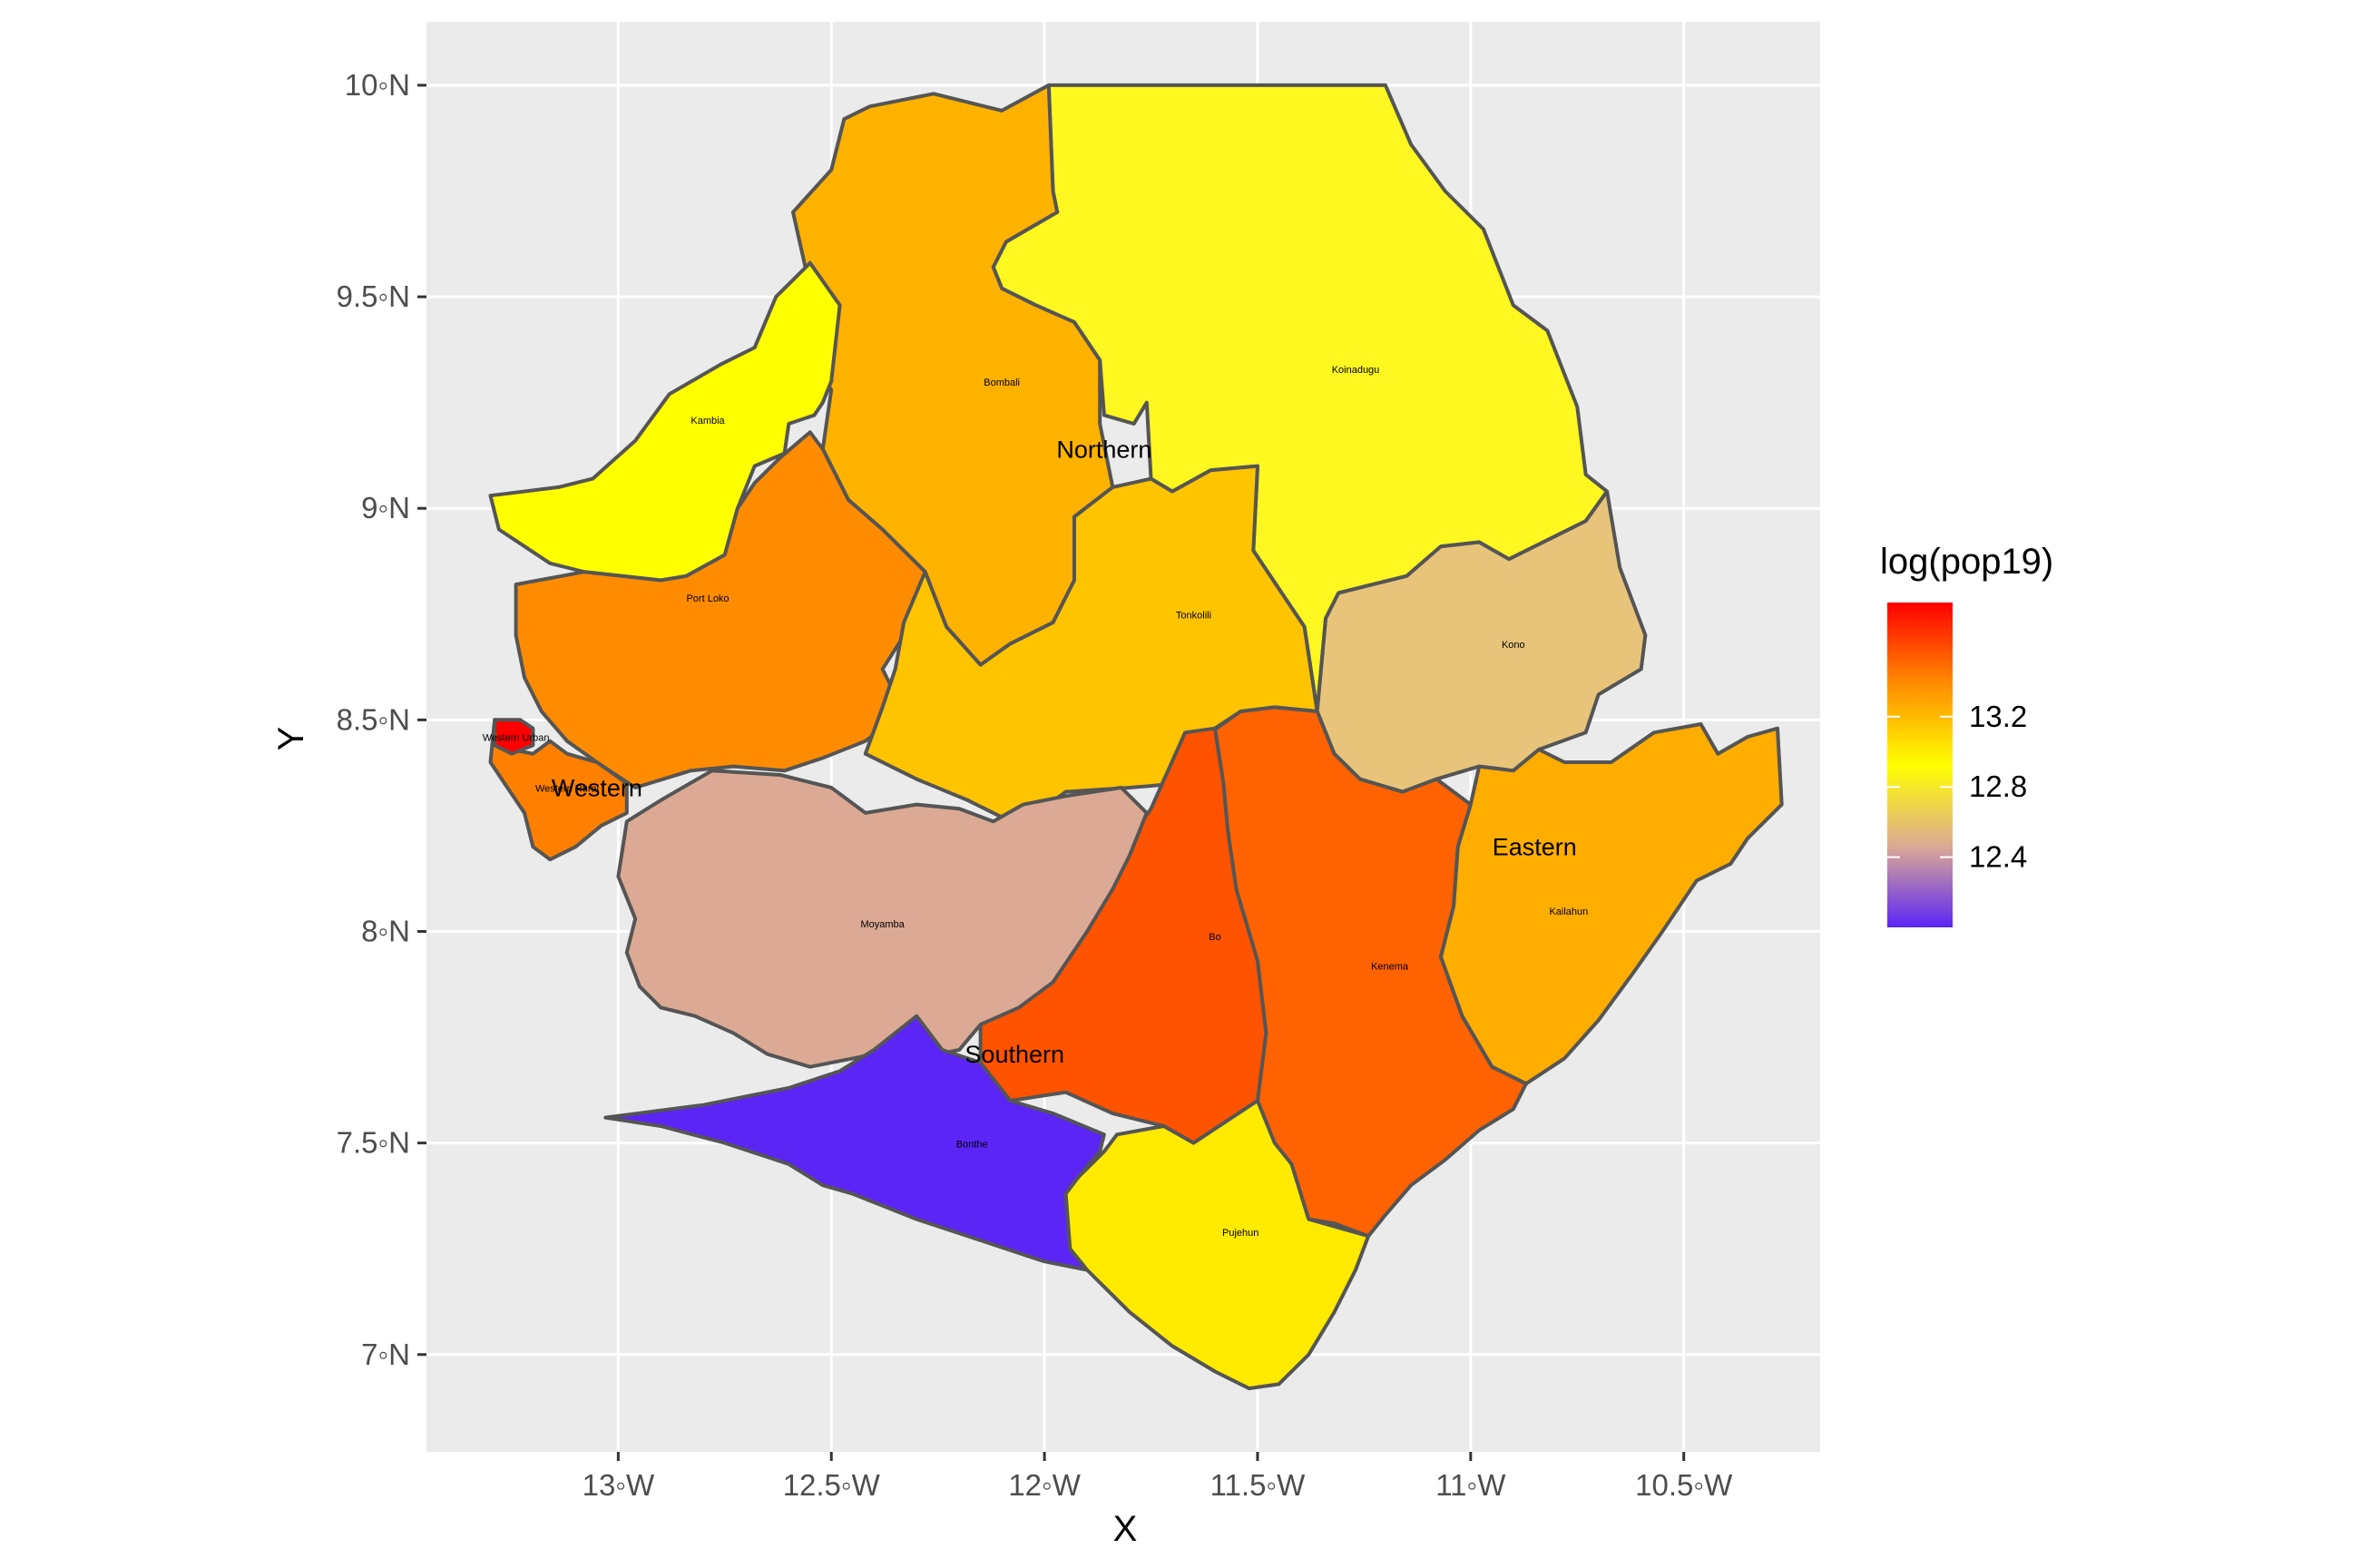 The height and width of the screenshot is (1568, 2370). I want to click on district-label-moyamba: Moyamba, so click(882, 924).